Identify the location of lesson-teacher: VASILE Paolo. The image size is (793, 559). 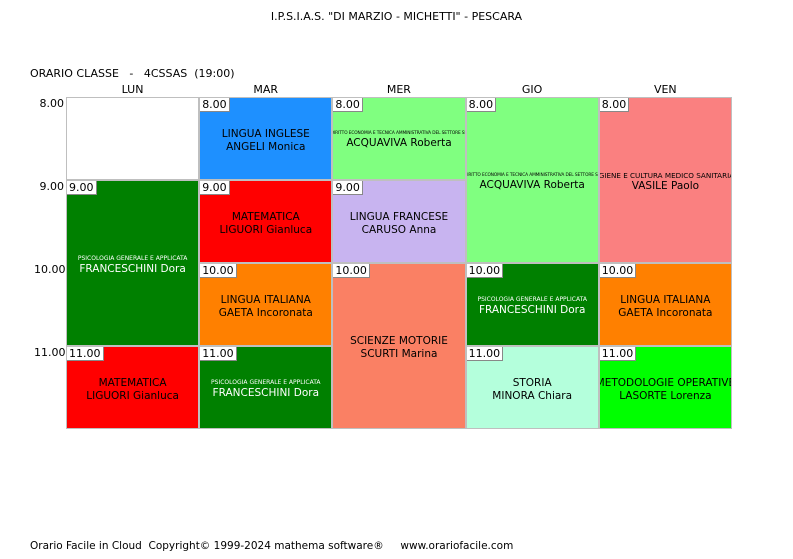
(665, 186).